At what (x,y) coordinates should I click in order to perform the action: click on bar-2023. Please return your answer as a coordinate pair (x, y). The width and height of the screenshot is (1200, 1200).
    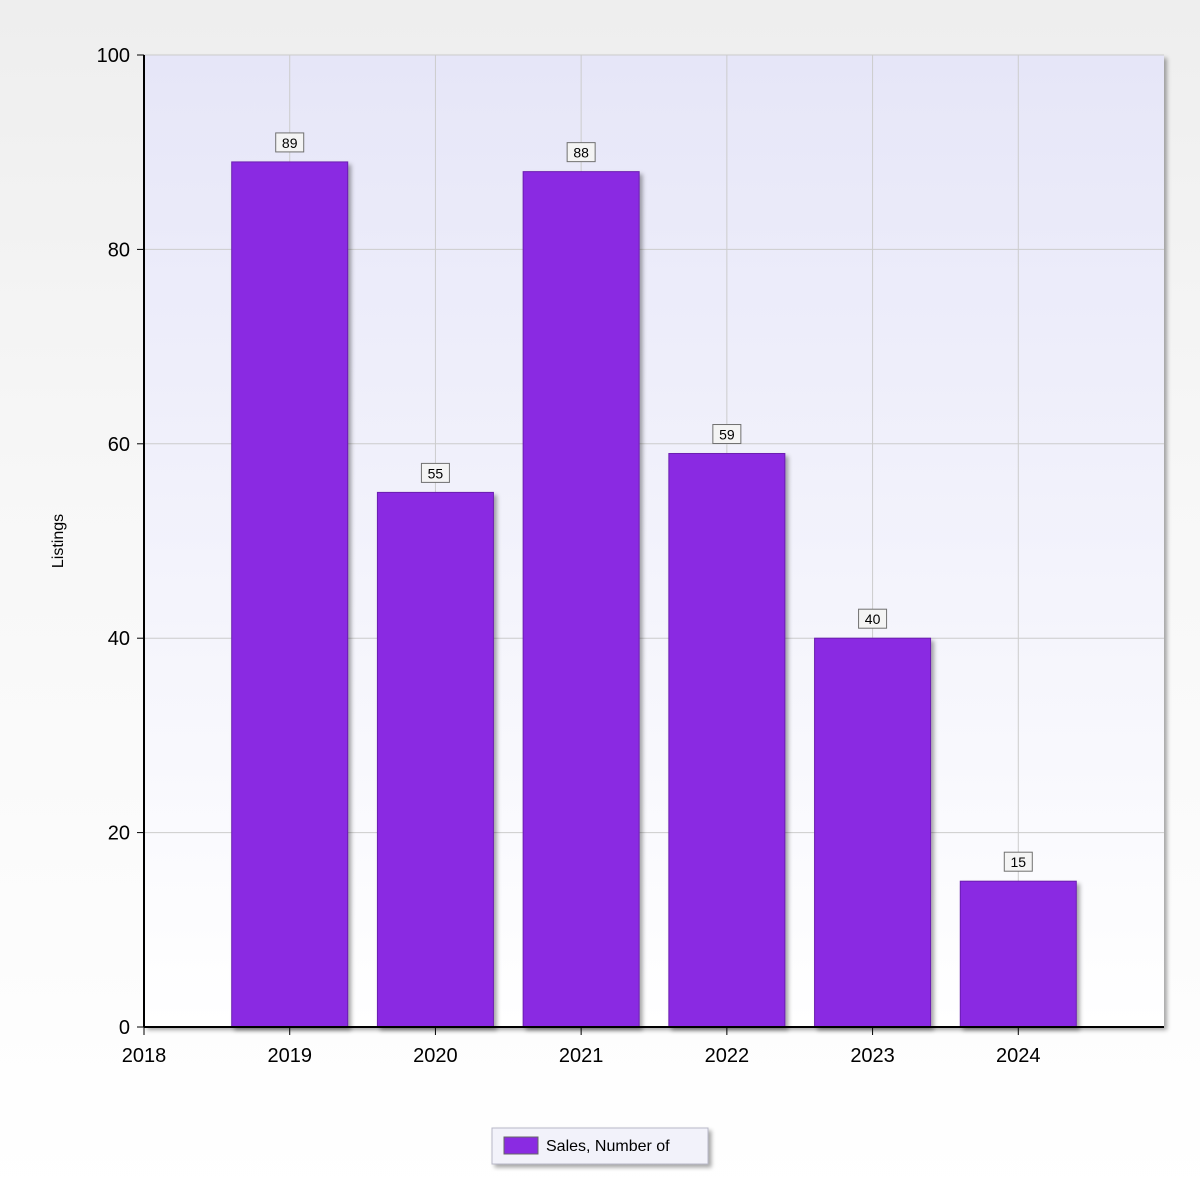
    Looking at the image, I should click on (873, 832).